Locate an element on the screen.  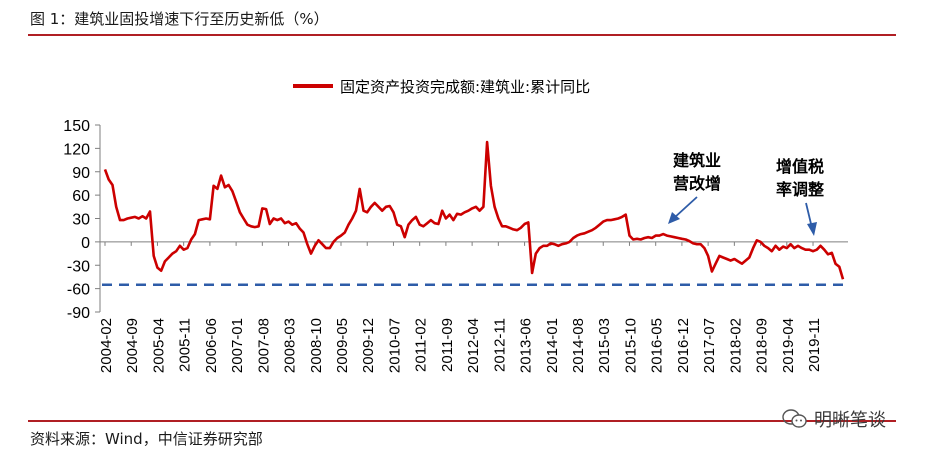
x-tick-label: 2013-06 is located at coordinates (526, 345).